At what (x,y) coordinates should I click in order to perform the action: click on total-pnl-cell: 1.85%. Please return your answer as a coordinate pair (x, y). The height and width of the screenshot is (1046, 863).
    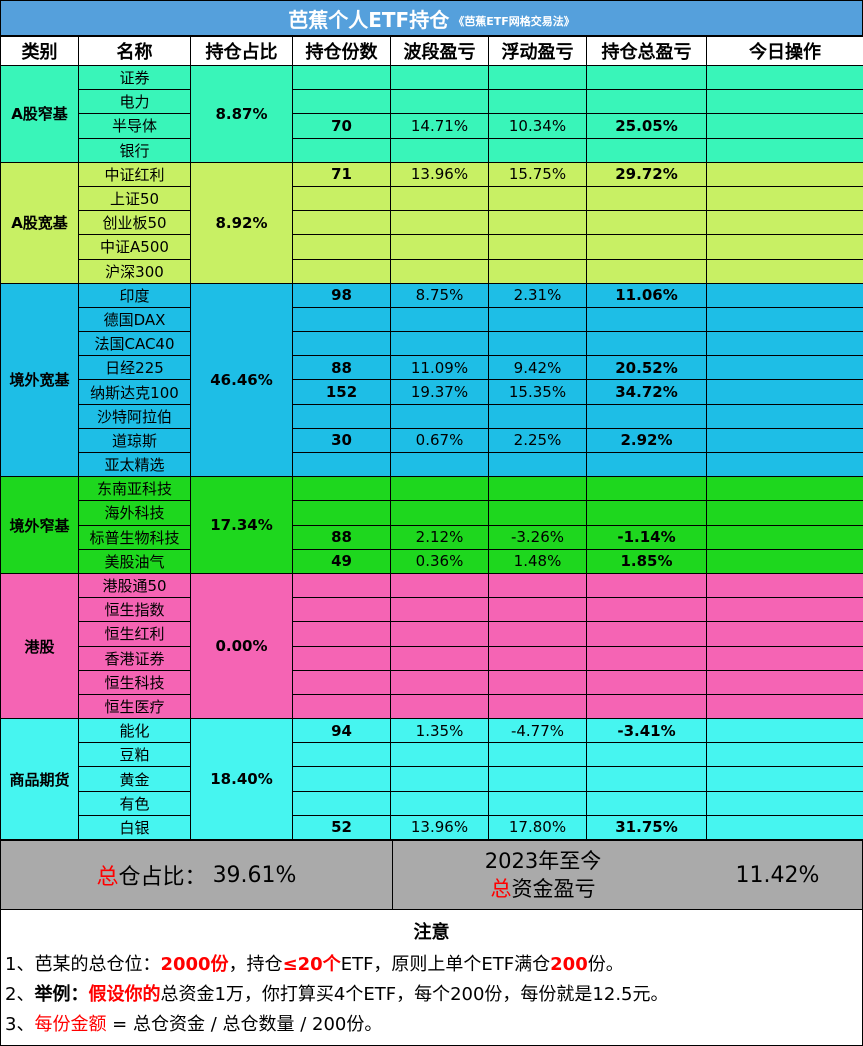
    Looking at the image, I should click on (646, 561).